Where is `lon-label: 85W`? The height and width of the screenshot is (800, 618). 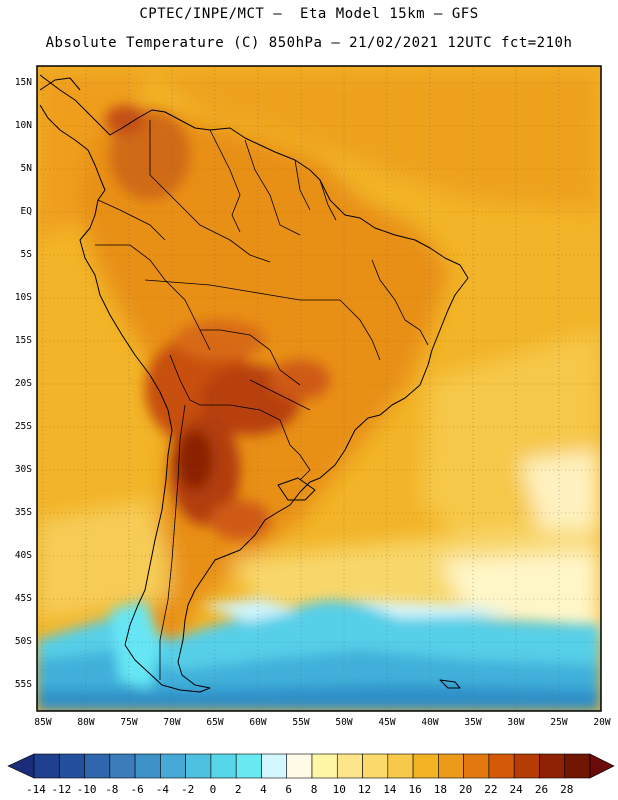 lon-label: 85W is located at coordinates (43, 722).